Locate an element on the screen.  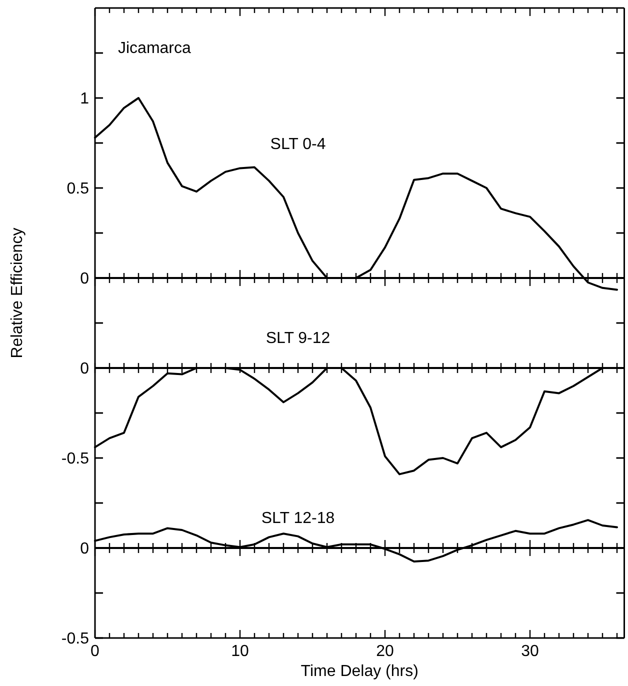
x-axis-title: Time Delay (hrs) is located at coordinates (359, 671).